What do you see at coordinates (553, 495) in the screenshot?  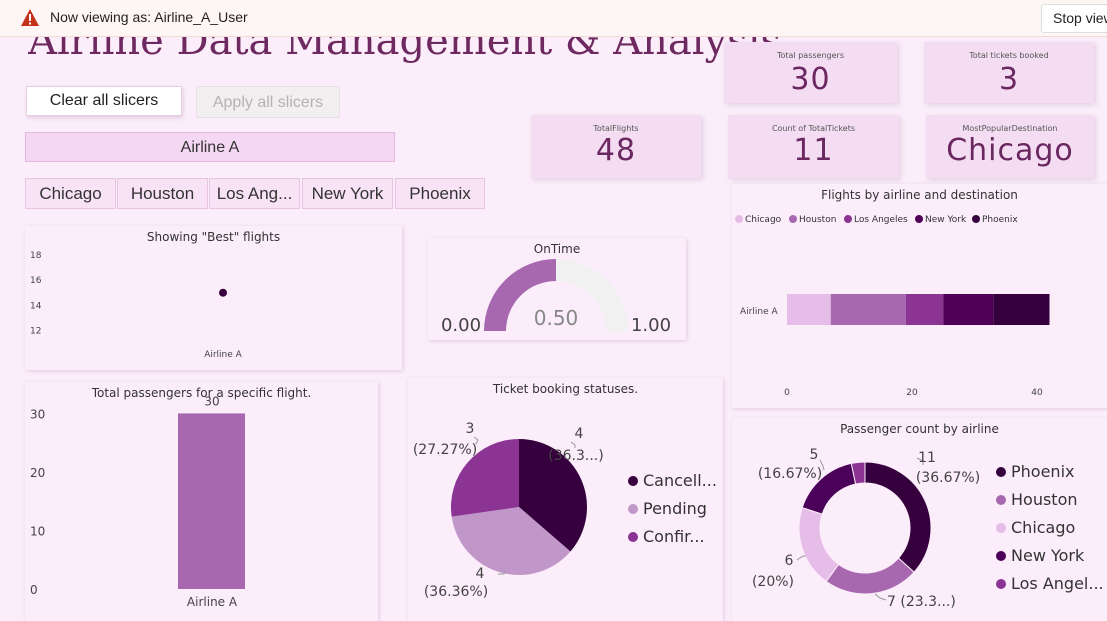 I see `pie-slice-cancell` at bounding box center [553, 495].